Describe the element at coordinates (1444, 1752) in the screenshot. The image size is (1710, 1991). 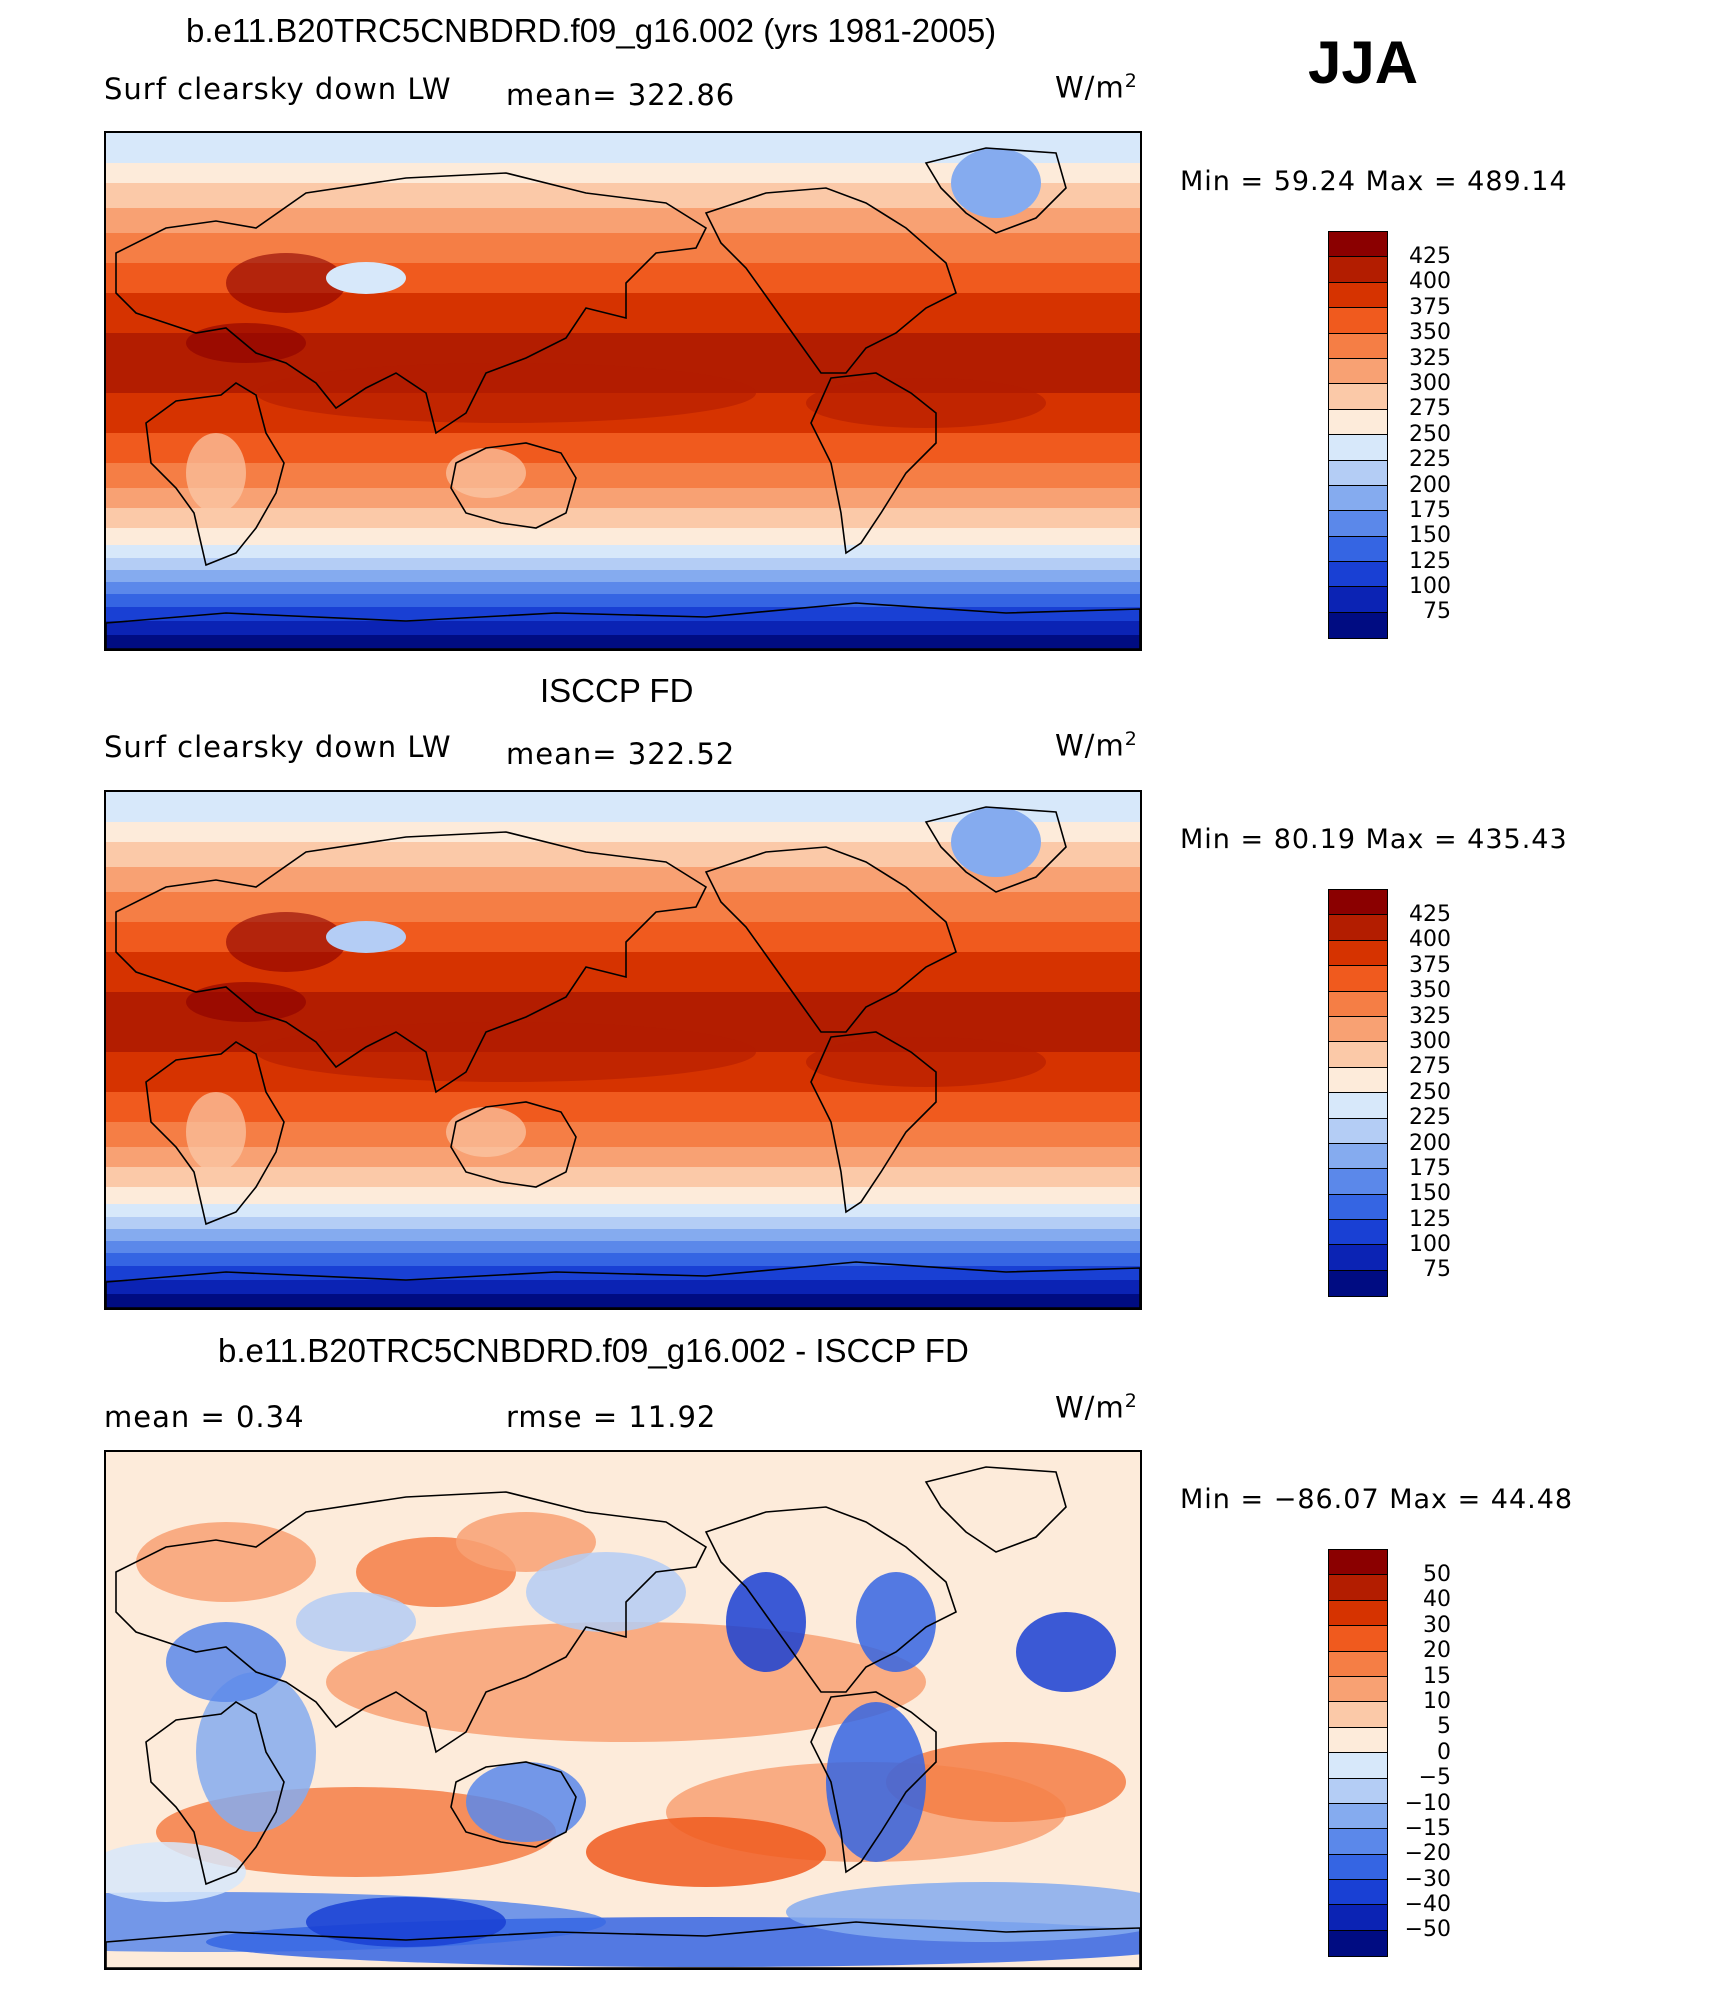
I see `colorbar-label: 0` at that location.